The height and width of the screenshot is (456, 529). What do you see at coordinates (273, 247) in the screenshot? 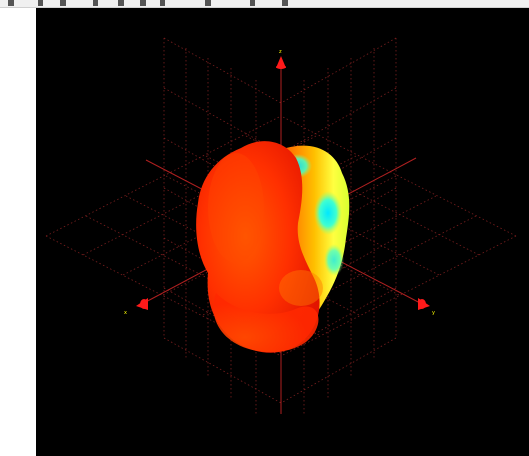
I see `surface-mesh` at bounding box center [273, 247].